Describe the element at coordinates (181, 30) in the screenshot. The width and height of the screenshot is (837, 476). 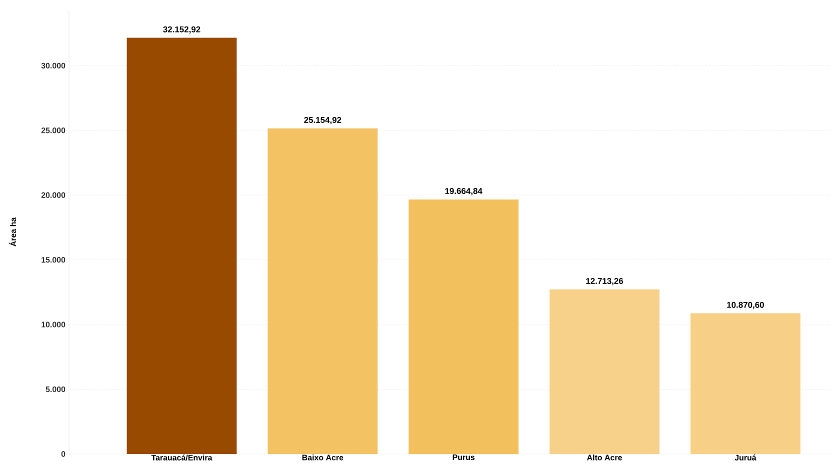
I see `data-label: 32.152,92` at that location.